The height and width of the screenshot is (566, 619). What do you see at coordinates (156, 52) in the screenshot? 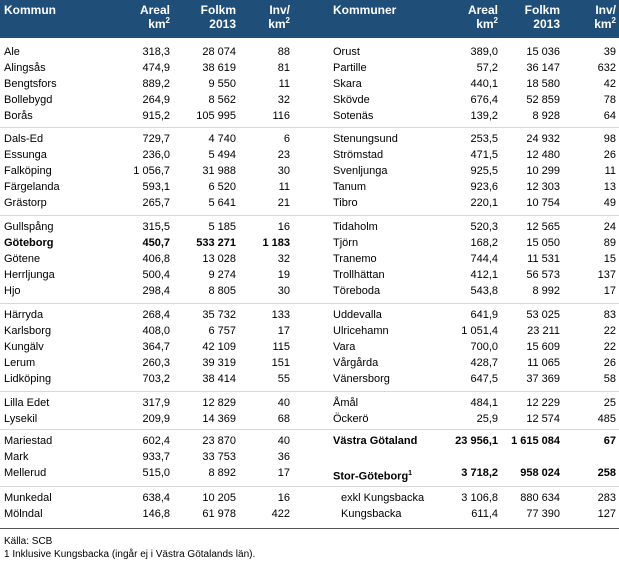
I see `areal-value: 318,3` at bounding box center [156, 52].